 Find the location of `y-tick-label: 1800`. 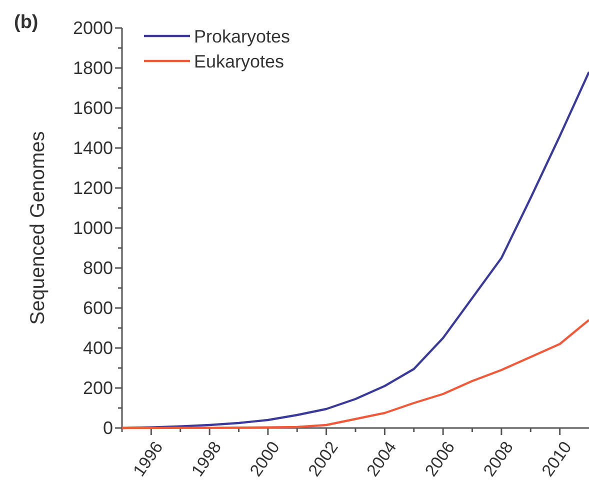

y-tick-label: 1800 is located at coordinates (92, 68).